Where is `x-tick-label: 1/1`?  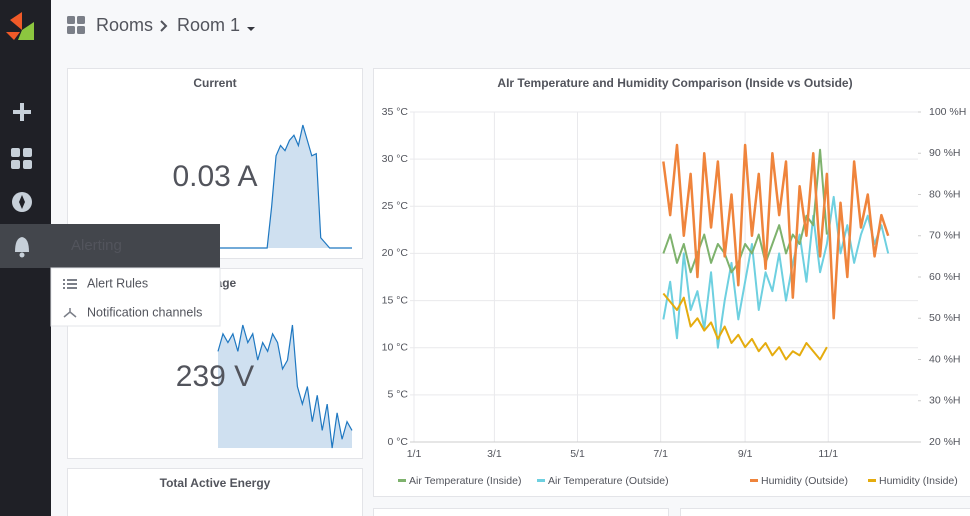 x-tick-label: 1/1 is located at coordinates (414, 454).